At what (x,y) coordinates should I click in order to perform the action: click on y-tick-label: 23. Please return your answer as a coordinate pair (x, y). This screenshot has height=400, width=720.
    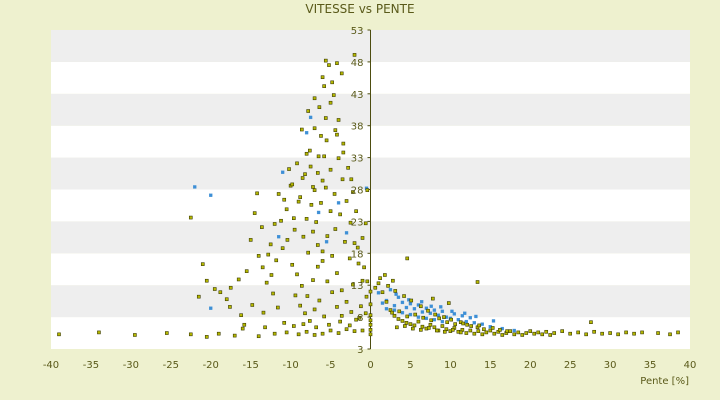
    Looking at the image, I should click on (357, 222).